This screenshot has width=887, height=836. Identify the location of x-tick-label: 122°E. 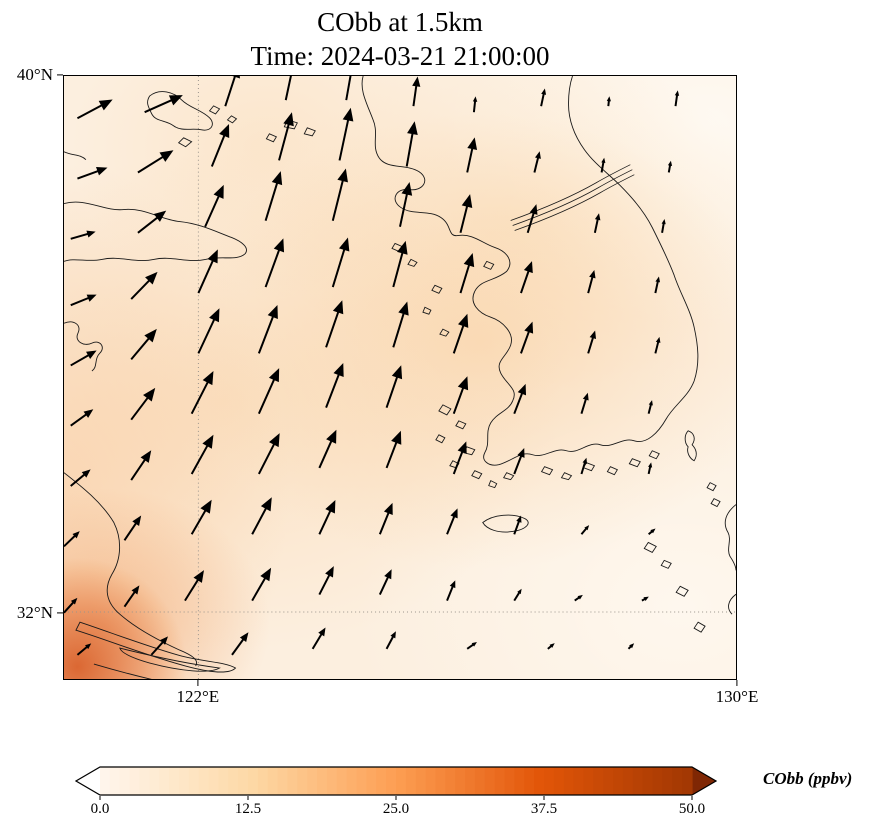
(198, 696).